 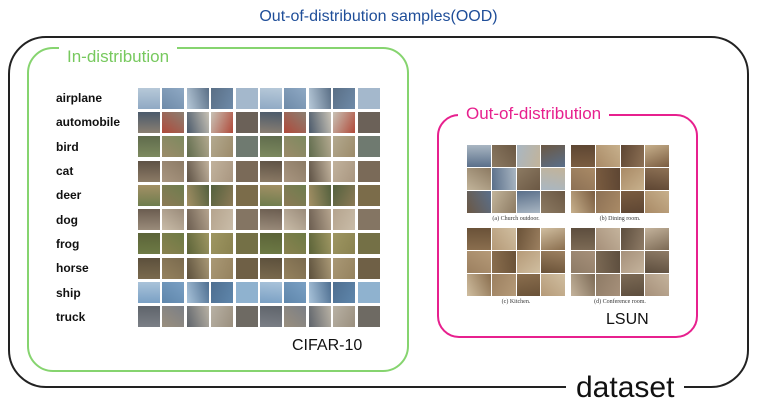 What do you see at coordinates (67, 219) in the screenshot?
I see `class-label-dog: dog` at bounding box center [67, 219].